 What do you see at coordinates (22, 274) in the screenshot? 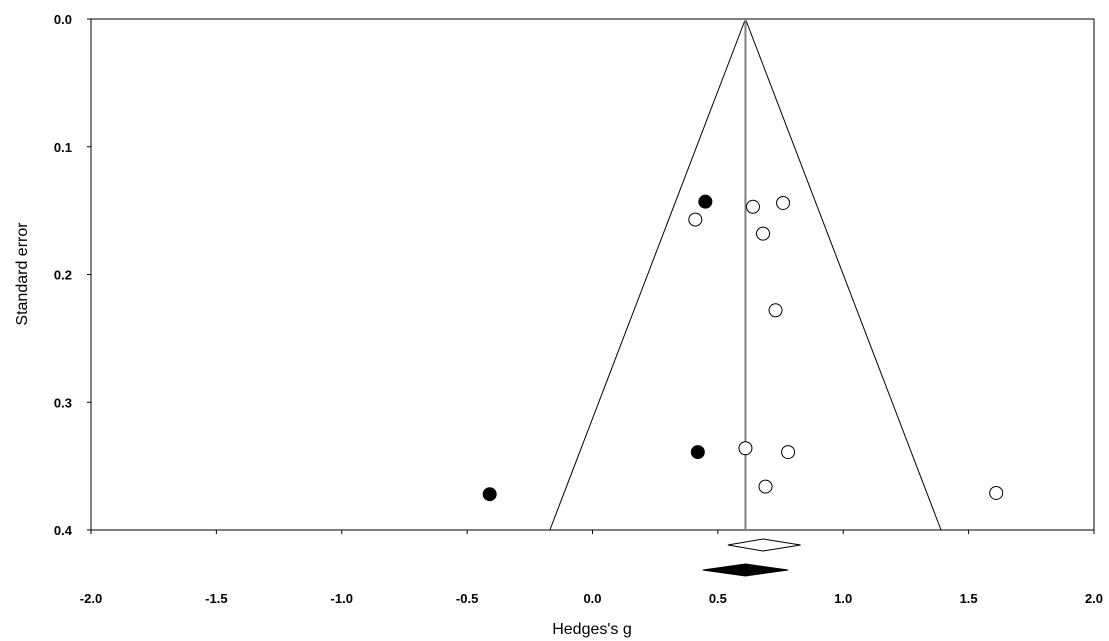
I see `y-axis-title: Standard error` at bounding box center [22, 274].